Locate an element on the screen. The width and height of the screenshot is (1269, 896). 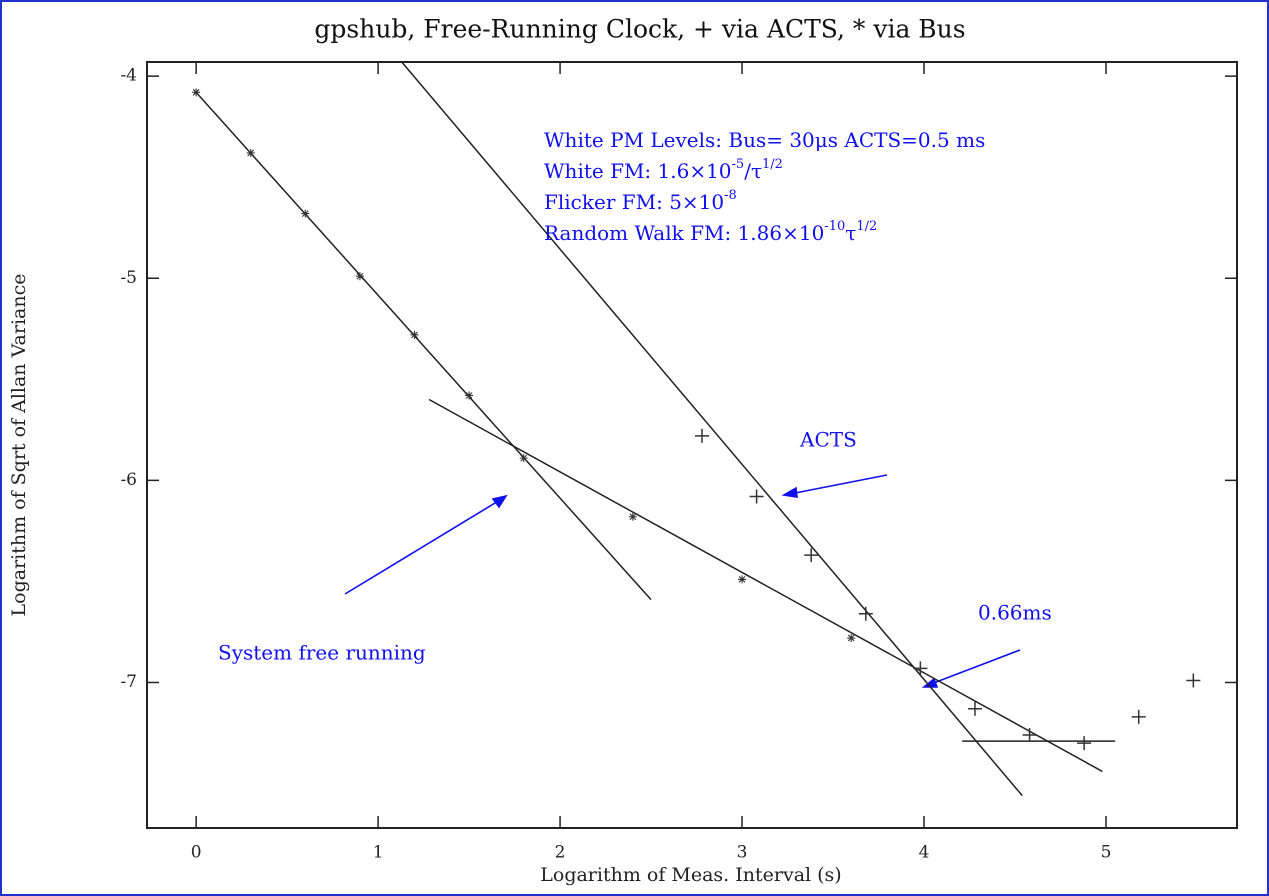
superscript: -10 is located at coordinates (834, 226).